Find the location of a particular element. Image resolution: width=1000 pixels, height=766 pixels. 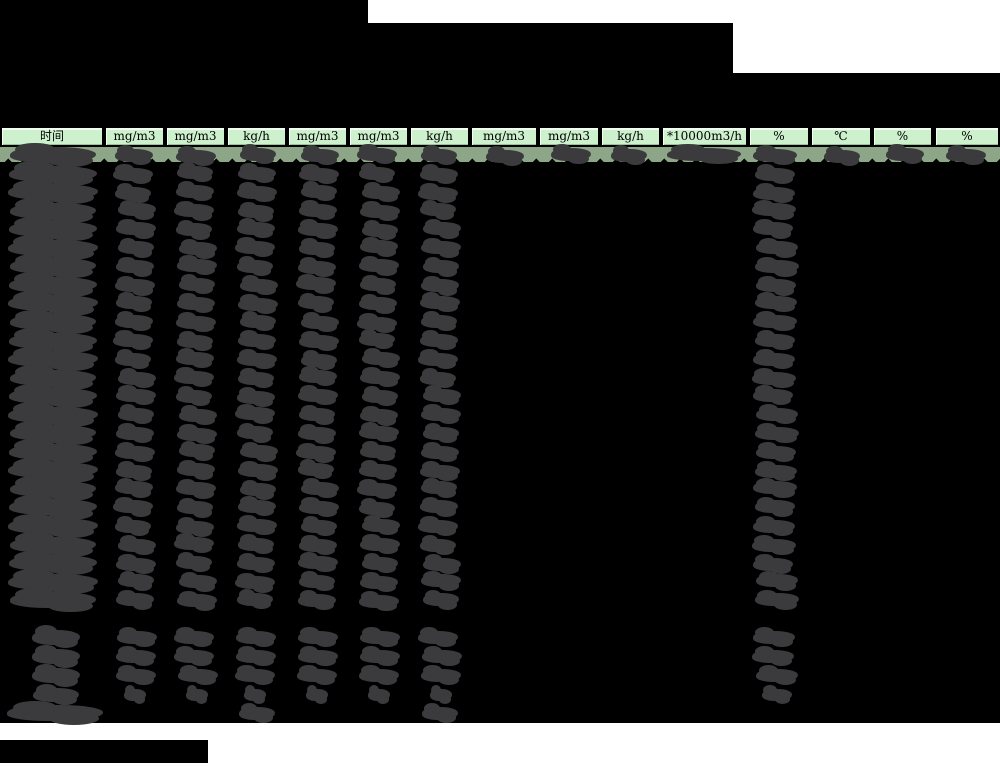

column-header-unit-5: mg/m3 is located at coordinates (378, 136).